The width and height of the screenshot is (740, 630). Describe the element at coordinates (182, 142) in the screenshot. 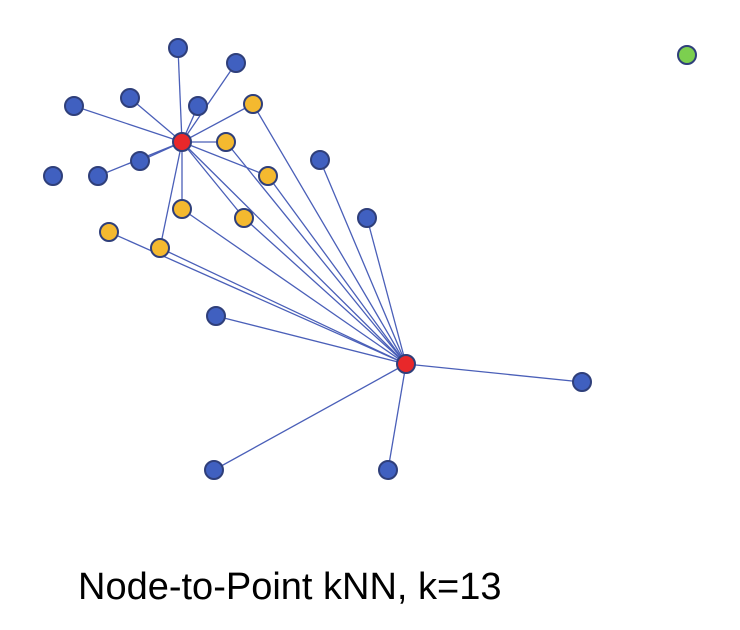

I see `query-node-r1` at that location.